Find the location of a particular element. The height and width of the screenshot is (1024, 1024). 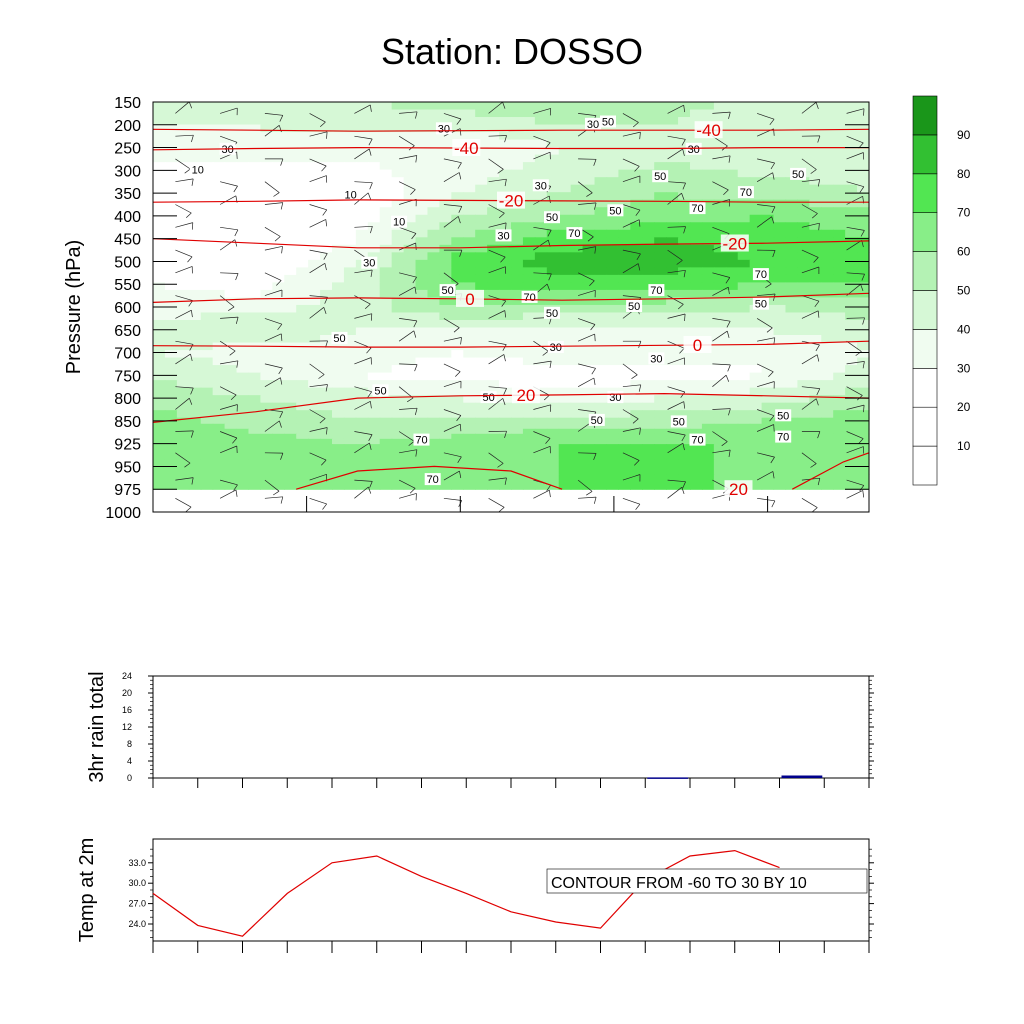

colorbar-tick-label: 60 is located at coordinates (964, 252).